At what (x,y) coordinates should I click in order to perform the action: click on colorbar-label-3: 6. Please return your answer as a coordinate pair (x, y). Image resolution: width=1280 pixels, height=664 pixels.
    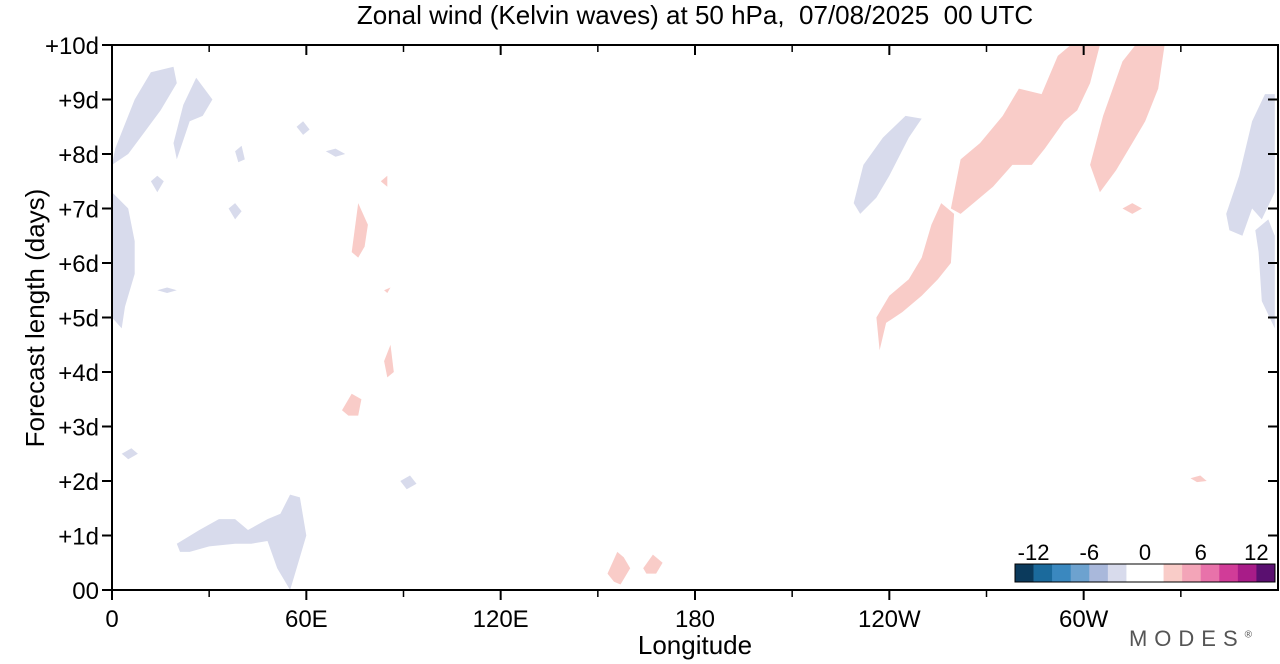
    Looking at the image, I should click on (1201, 552).